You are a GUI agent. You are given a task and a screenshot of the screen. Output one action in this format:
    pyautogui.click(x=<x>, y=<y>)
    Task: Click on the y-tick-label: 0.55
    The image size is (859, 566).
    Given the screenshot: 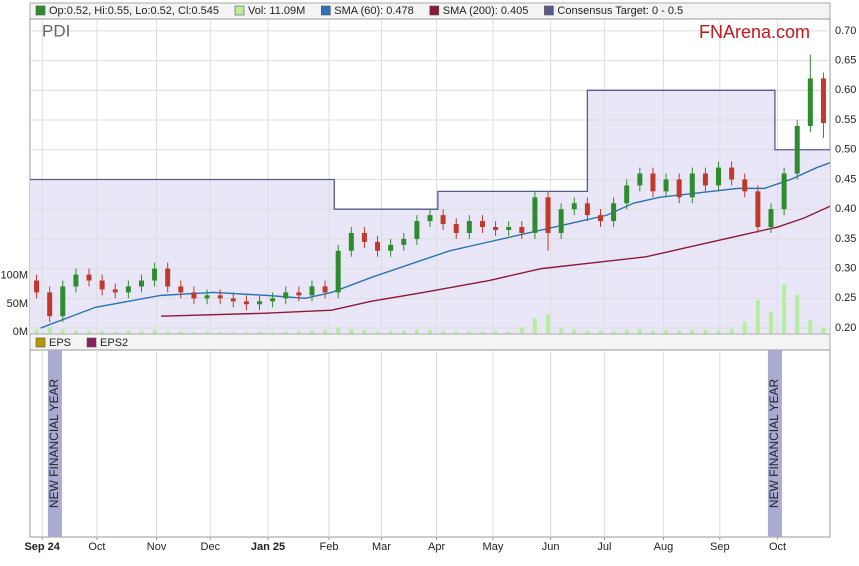 What is the action you would take?
    pyautogui.click(x=845, y=120)
    